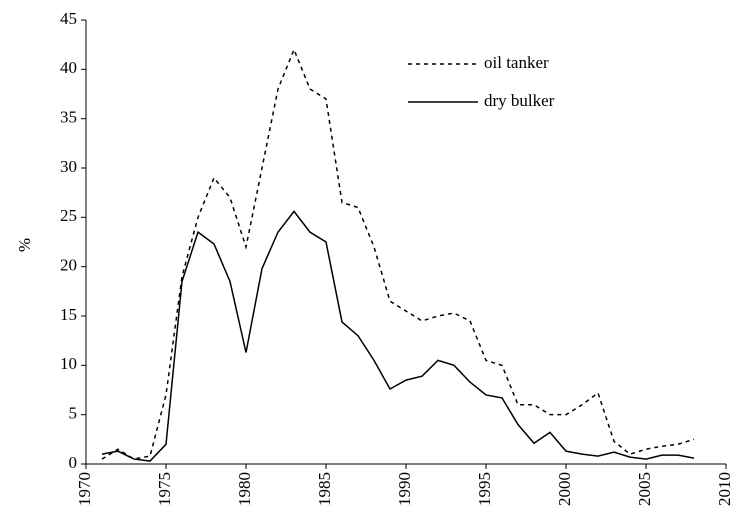 This screenshot has width=735, height=526. Describe the element at coordinates (68, 166) in the screenshot. I see `y-tick-label: 30` at that location.